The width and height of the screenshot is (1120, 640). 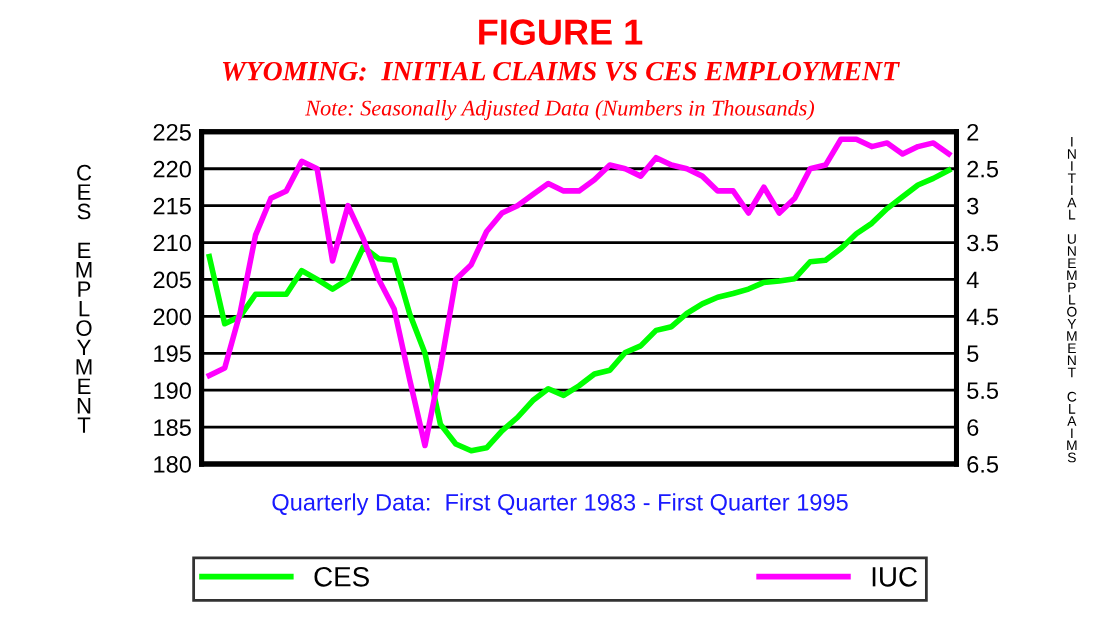 I want to click on y-tick-label: 195, so click(x=172, y=354).